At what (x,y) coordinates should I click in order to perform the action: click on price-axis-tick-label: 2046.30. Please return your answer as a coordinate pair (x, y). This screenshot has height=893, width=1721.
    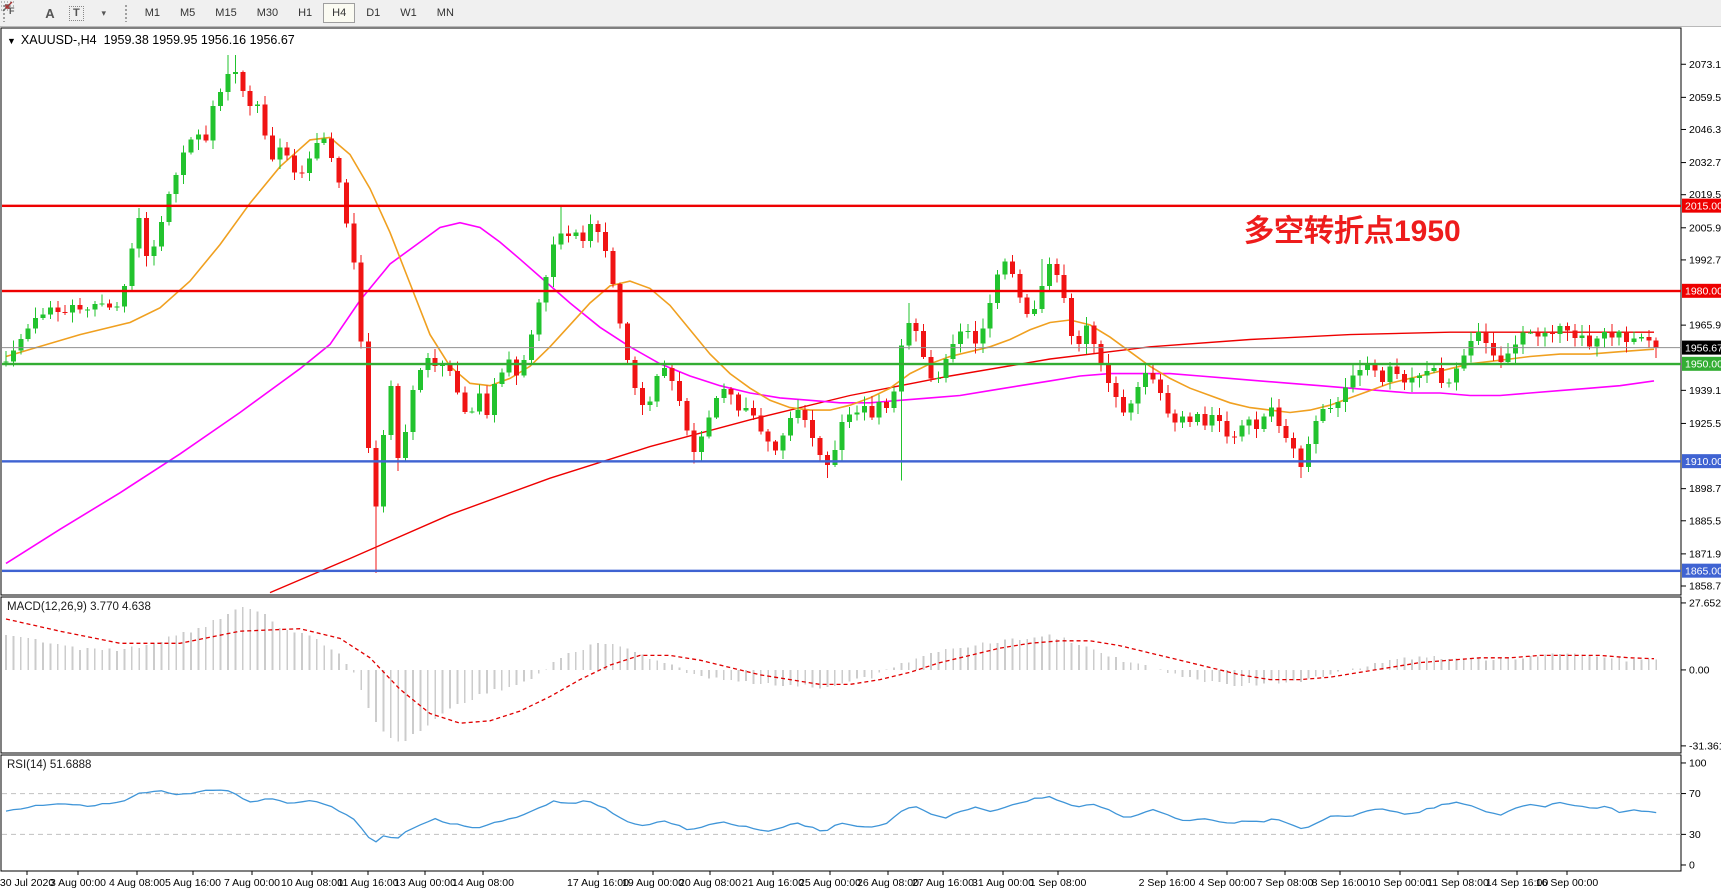
    Looking at the image, I should click on (1705, 130).